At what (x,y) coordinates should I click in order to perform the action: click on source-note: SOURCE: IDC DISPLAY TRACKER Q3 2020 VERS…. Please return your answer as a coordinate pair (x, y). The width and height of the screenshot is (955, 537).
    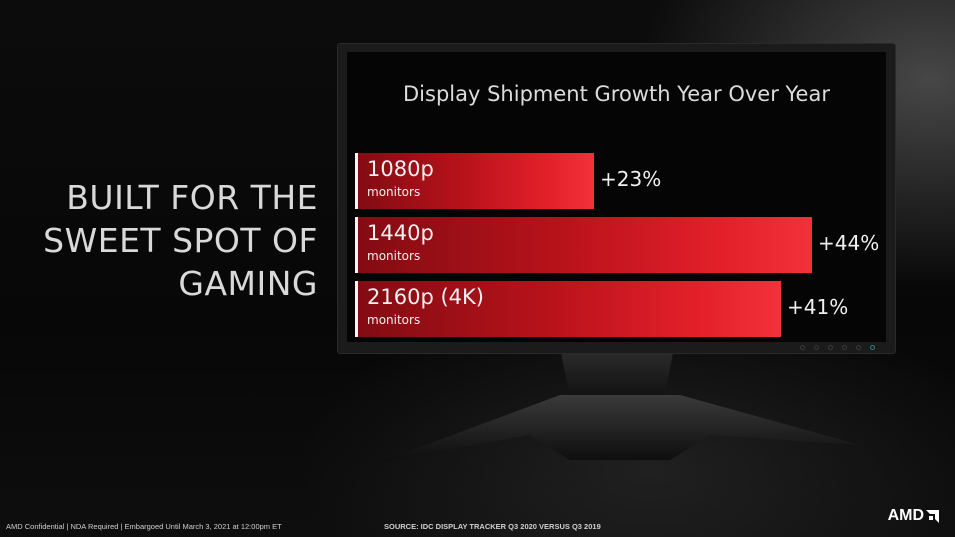
    Looking at the image, I should click on (492, 526).